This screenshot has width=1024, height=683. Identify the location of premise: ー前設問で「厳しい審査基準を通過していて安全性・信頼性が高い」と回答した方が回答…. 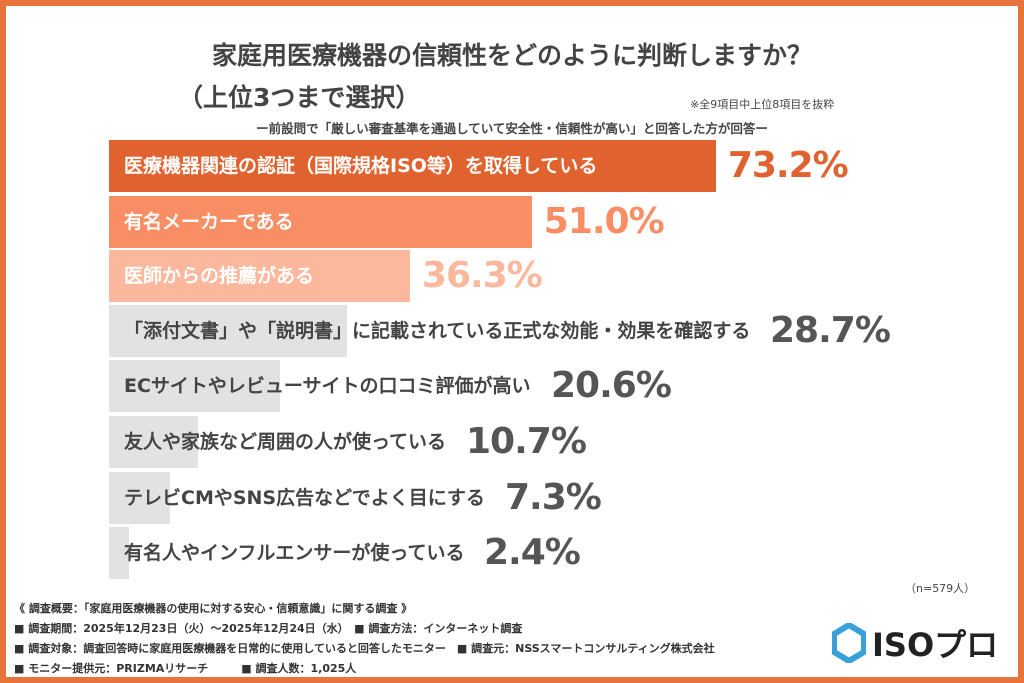
(512, 128).